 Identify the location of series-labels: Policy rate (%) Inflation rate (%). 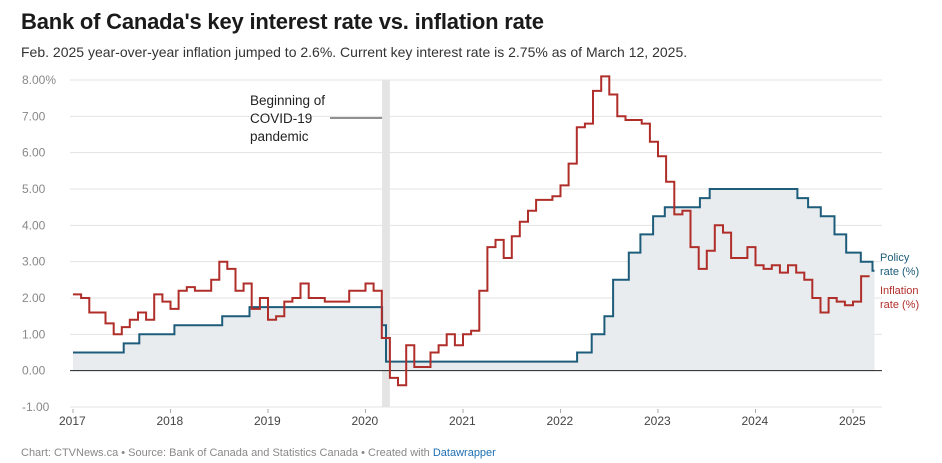
(899, 281).